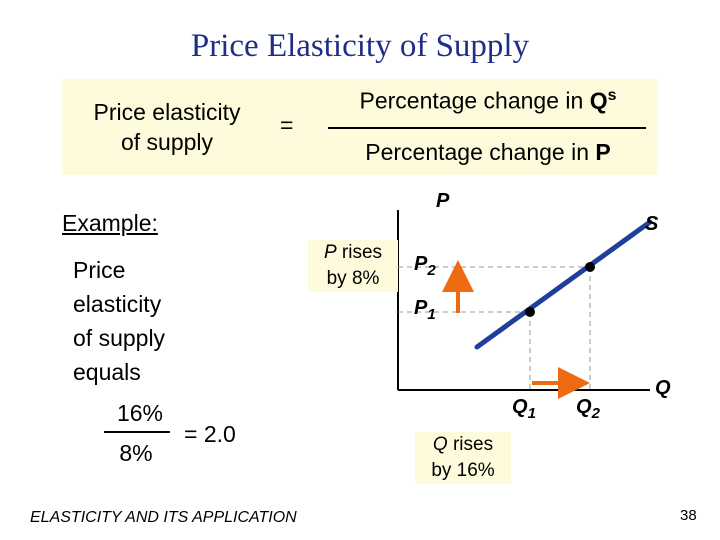 This screenshot has width=720, height=540. Describe the element at coordinates (474, 100) in the screenshot. I see `formula-numerator-text: Percentage change in` at that location.